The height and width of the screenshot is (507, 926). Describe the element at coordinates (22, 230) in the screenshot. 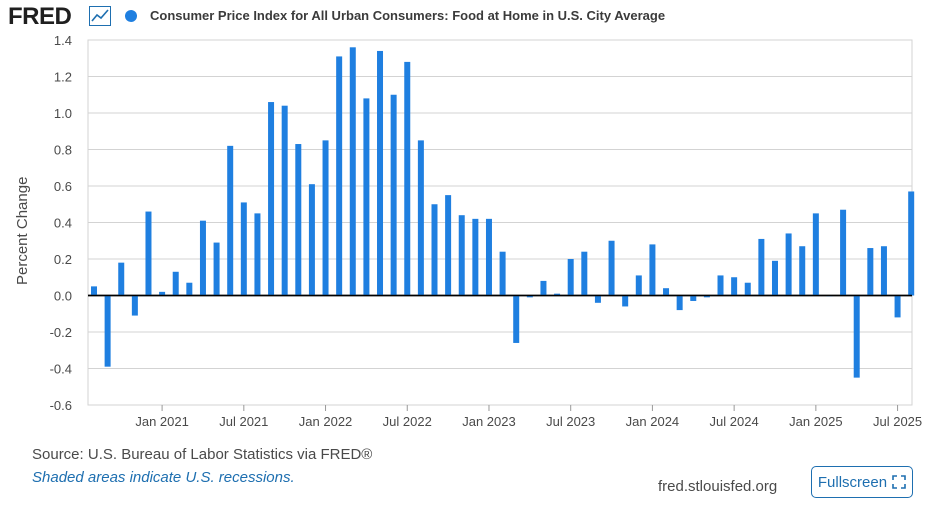

I see `y-axis-label: Percent Change` at that location.